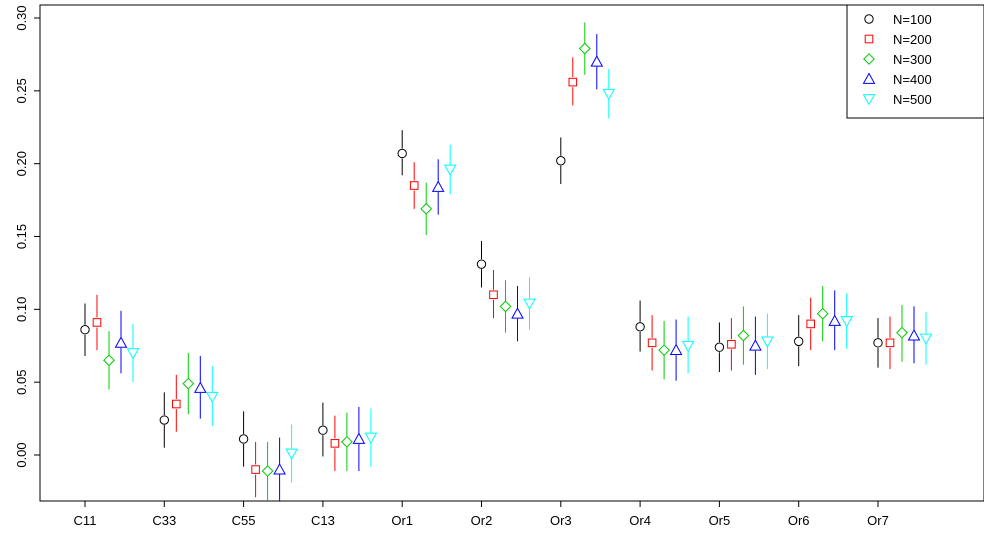 The image size is (984, 546). What do you see at coordinates (244, 520) in the screenshot?
I see `x-tick-label: C55` at bounding box center [244, 520].